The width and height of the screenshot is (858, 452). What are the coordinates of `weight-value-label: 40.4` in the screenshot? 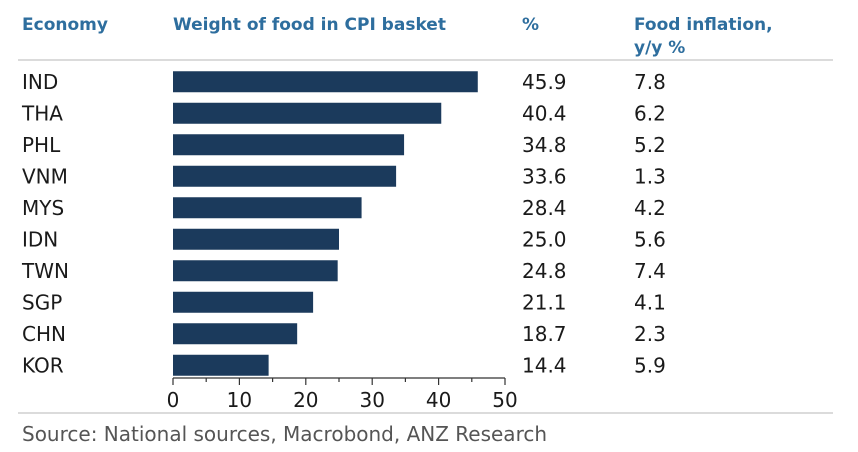 It's located at (544, 113).